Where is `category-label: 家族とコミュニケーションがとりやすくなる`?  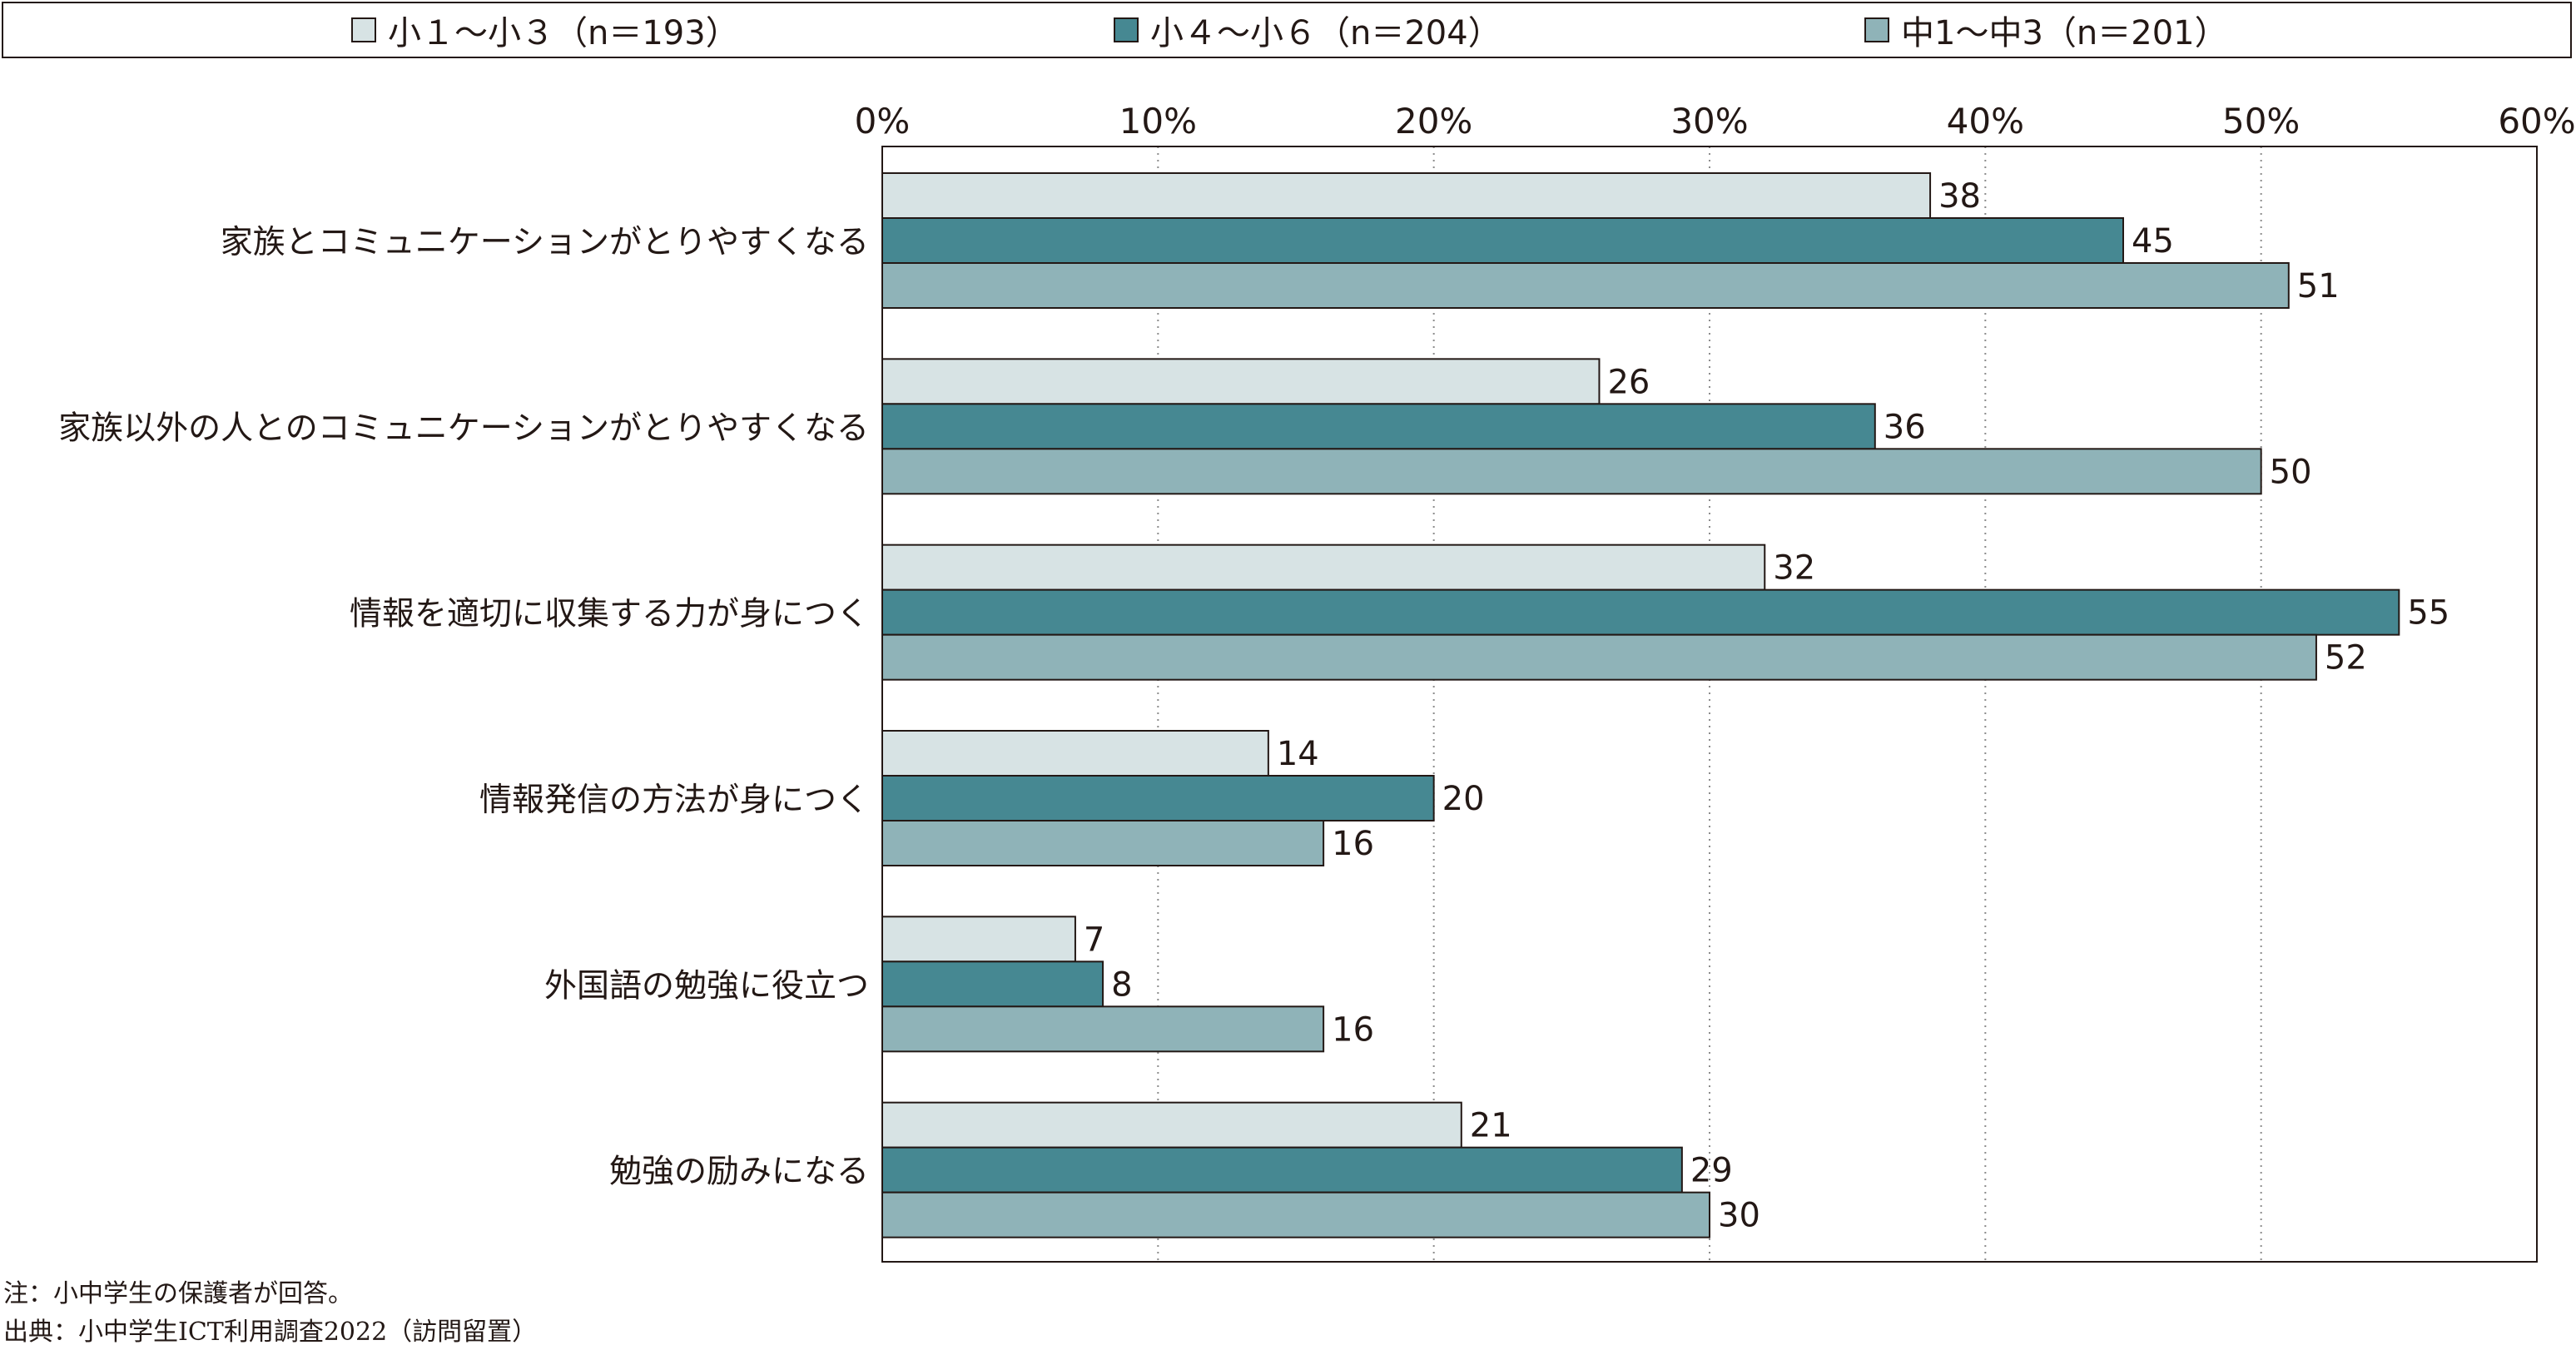 category-label: 家族とコミュニケーションがとりやすくなる is located at coordinates (545, 242).